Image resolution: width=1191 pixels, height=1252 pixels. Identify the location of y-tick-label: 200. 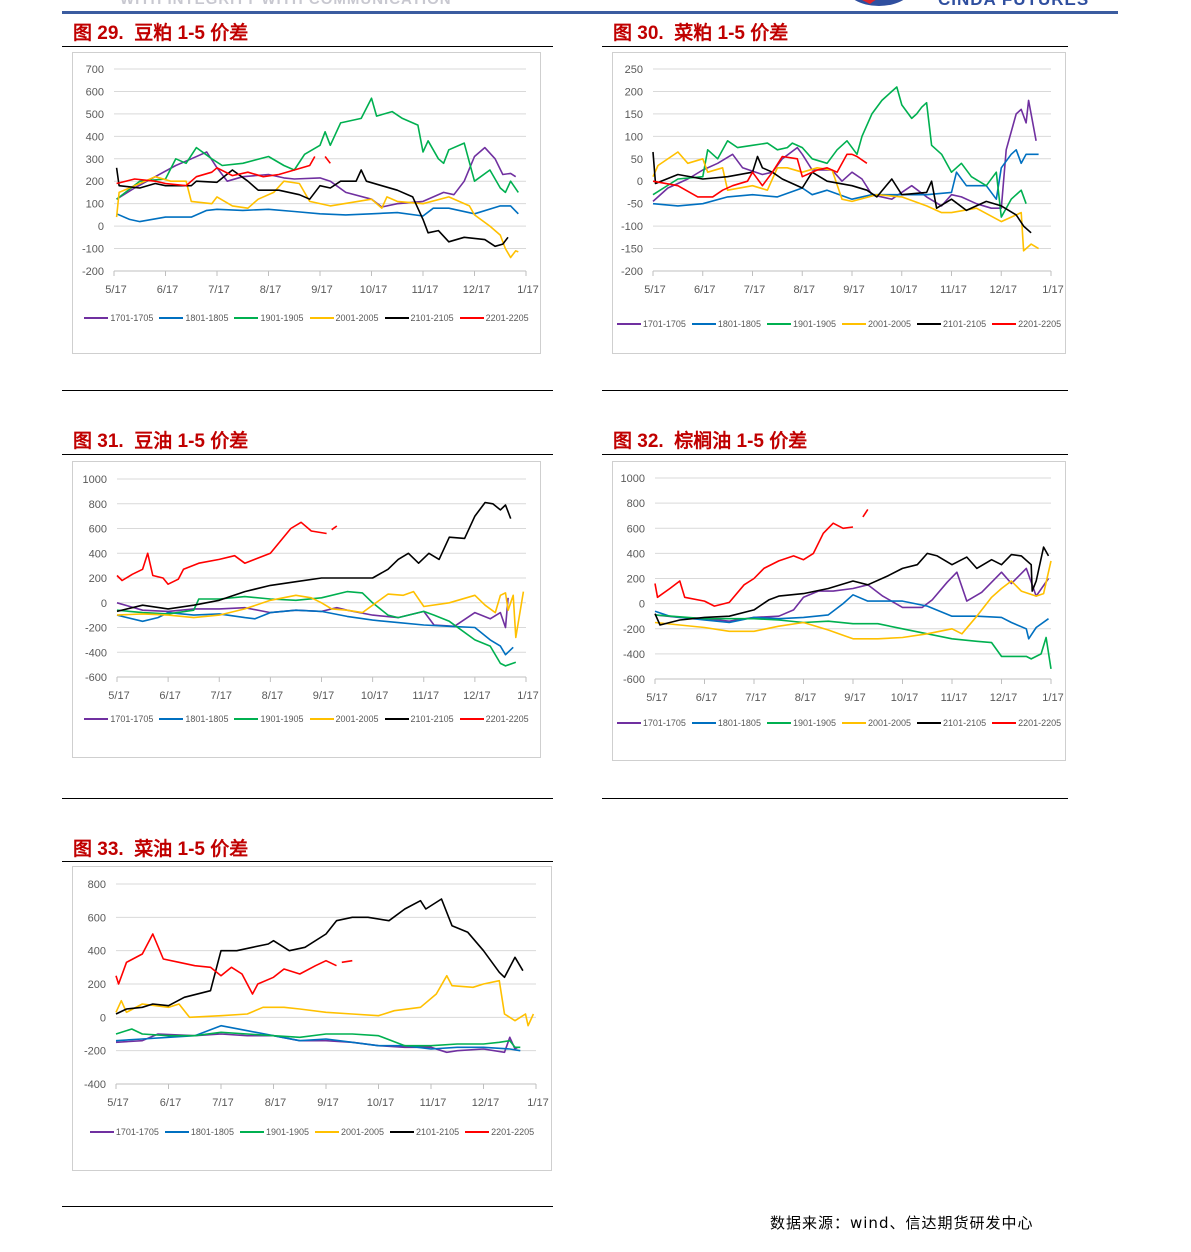
(97, 985).